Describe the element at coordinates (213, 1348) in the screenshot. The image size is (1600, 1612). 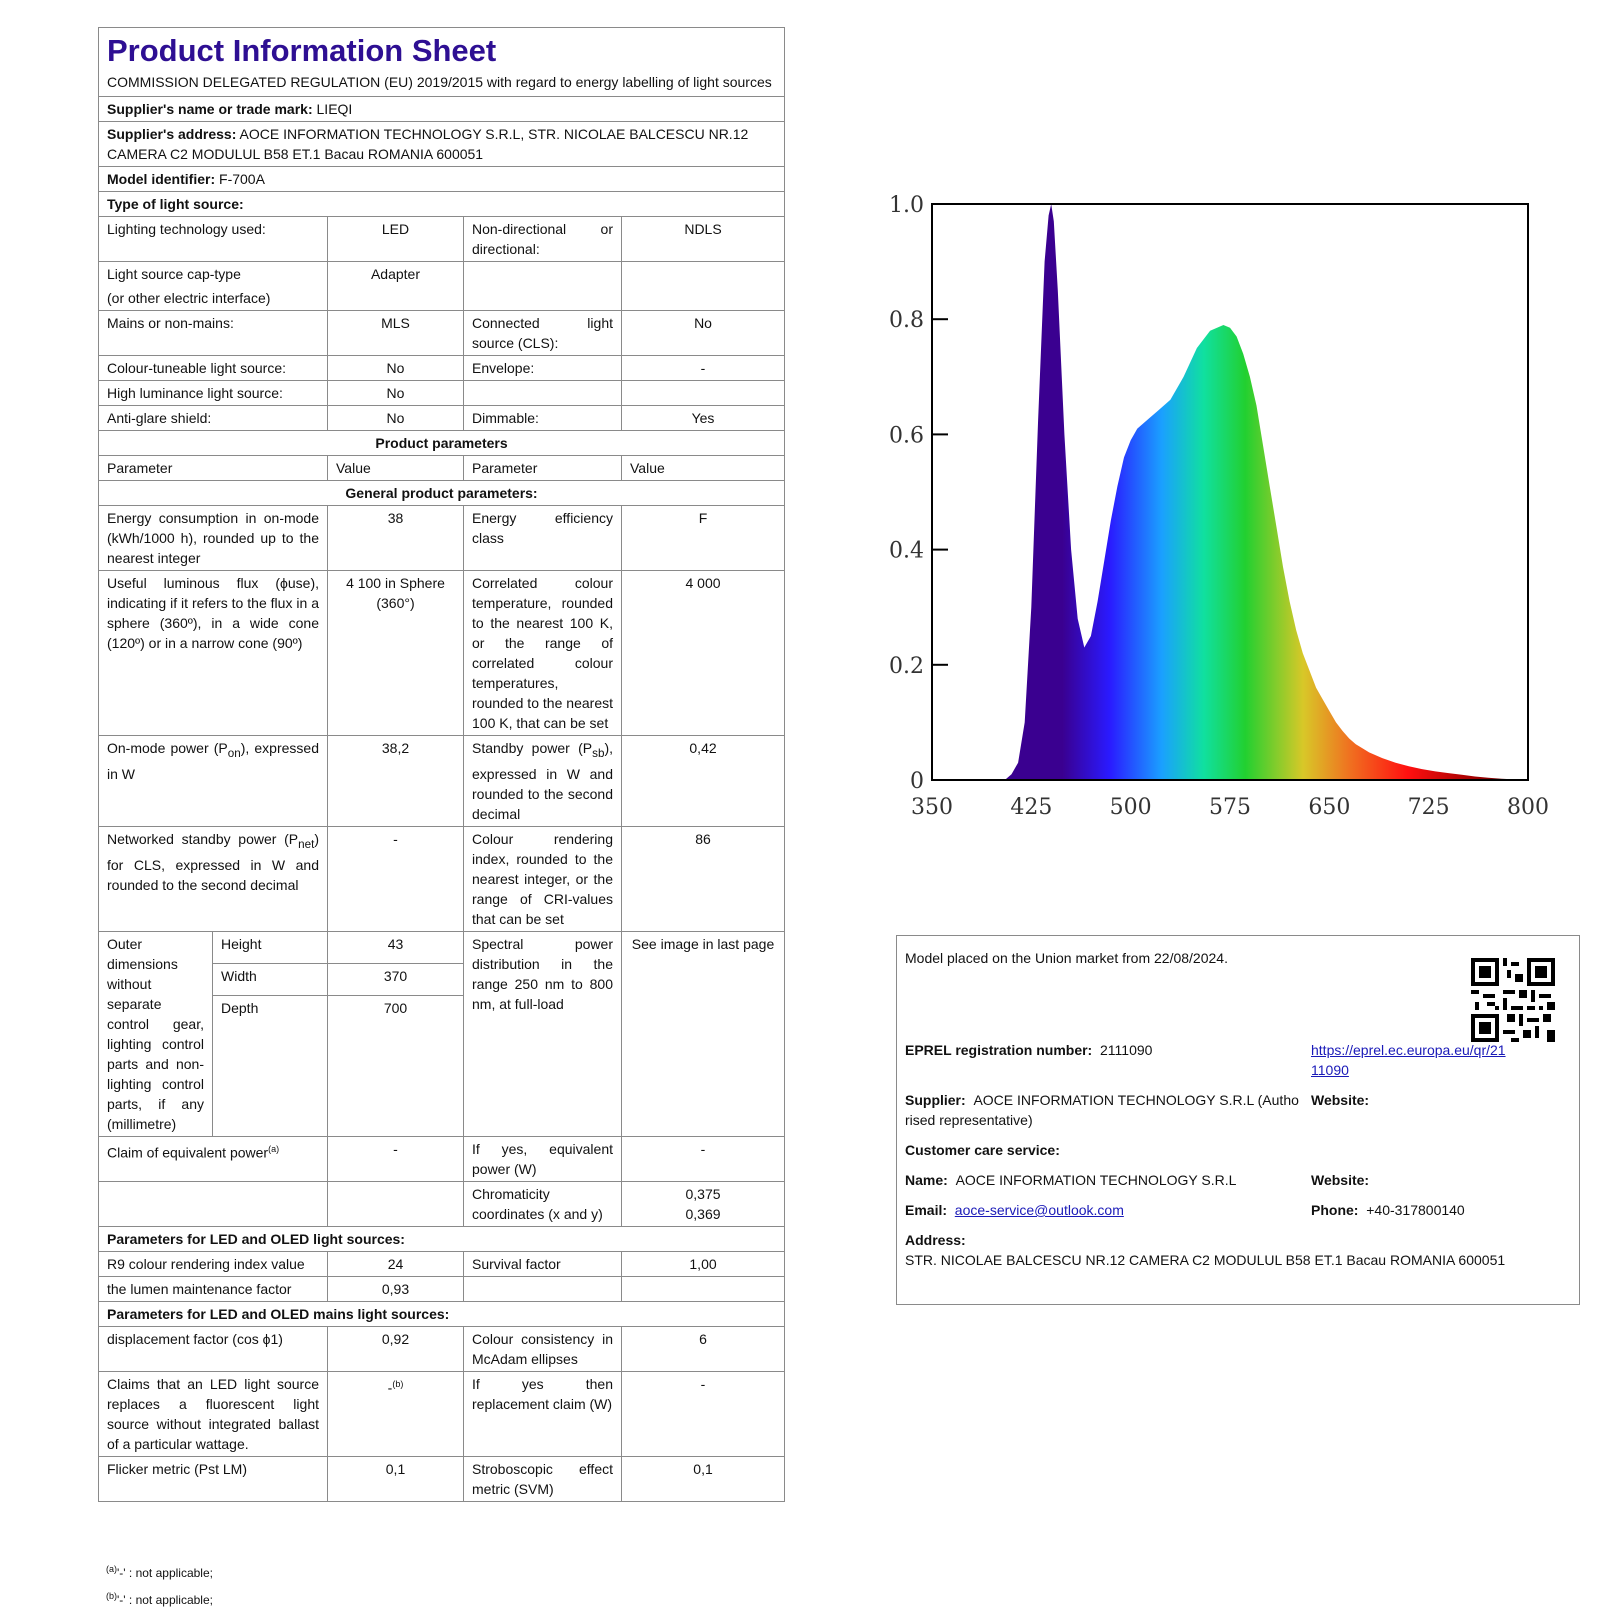
I see `row-label: displacement factor (cos ϕ1)` at that location.